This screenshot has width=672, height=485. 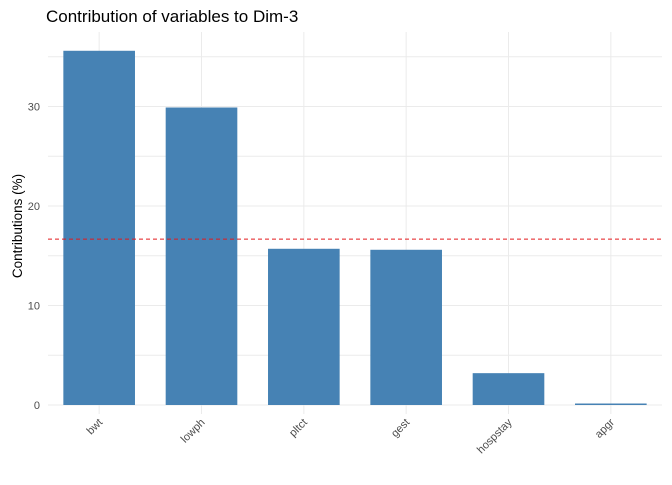 What do you see at coordinates (34, 207) in the screenshot?
I see `y-tick-label: 20` at bounding box center [34, 207].